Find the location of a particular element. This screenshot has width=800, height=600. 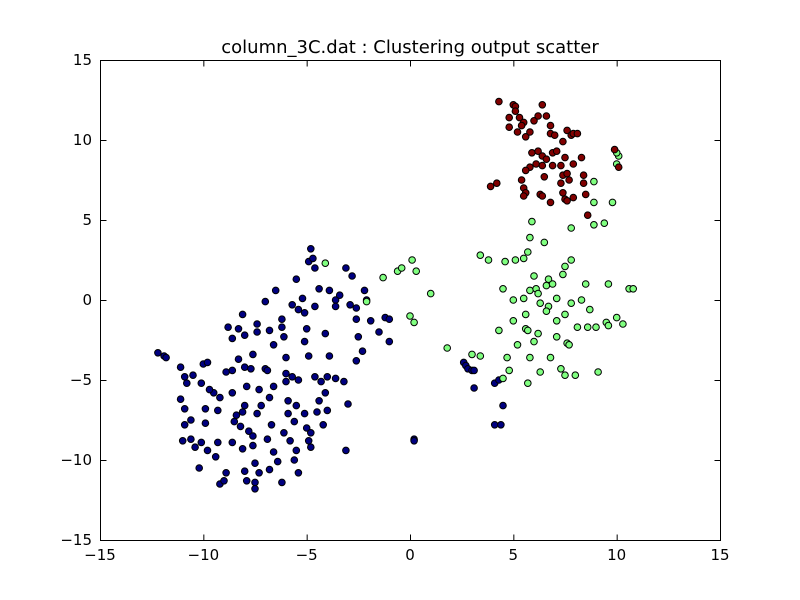

x-tick-label: −5 is located at coordinates (307, 555).